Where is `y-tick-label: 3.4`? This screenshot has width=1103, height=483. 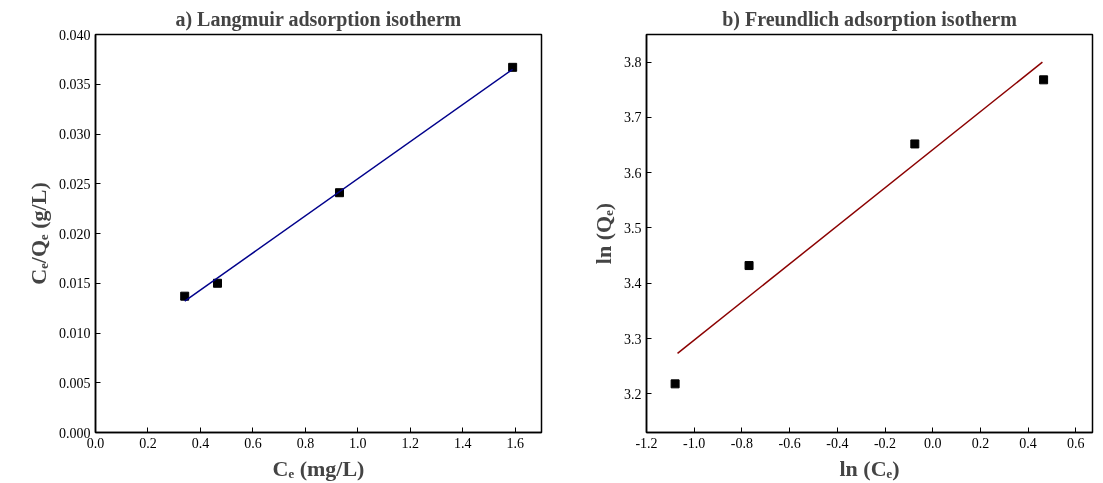 y-tick-label: 3.4 is located at coordinates (633, 284).